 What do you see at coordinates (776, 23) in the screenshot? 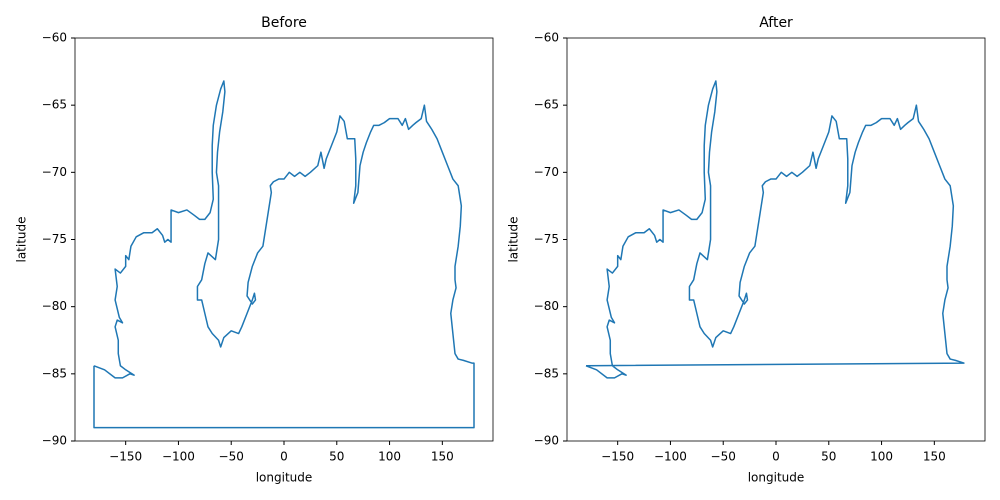
I see `panel-title: After` at bounding box center [776, 23].